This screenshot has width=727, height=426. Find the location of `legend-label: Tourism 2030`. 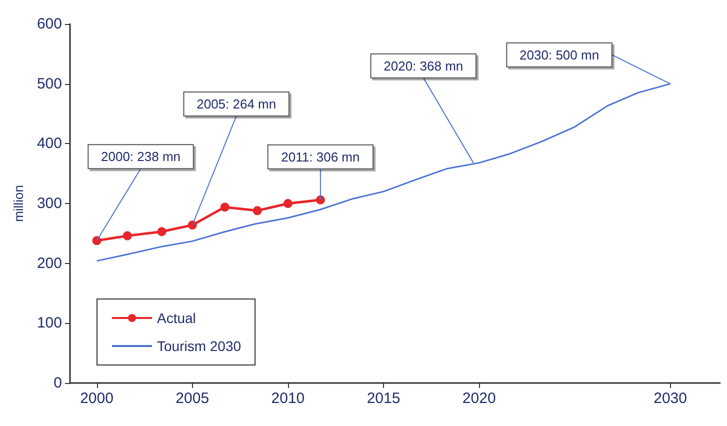

legend-label: Tourism 2030 is located at coordinates (199, 346).